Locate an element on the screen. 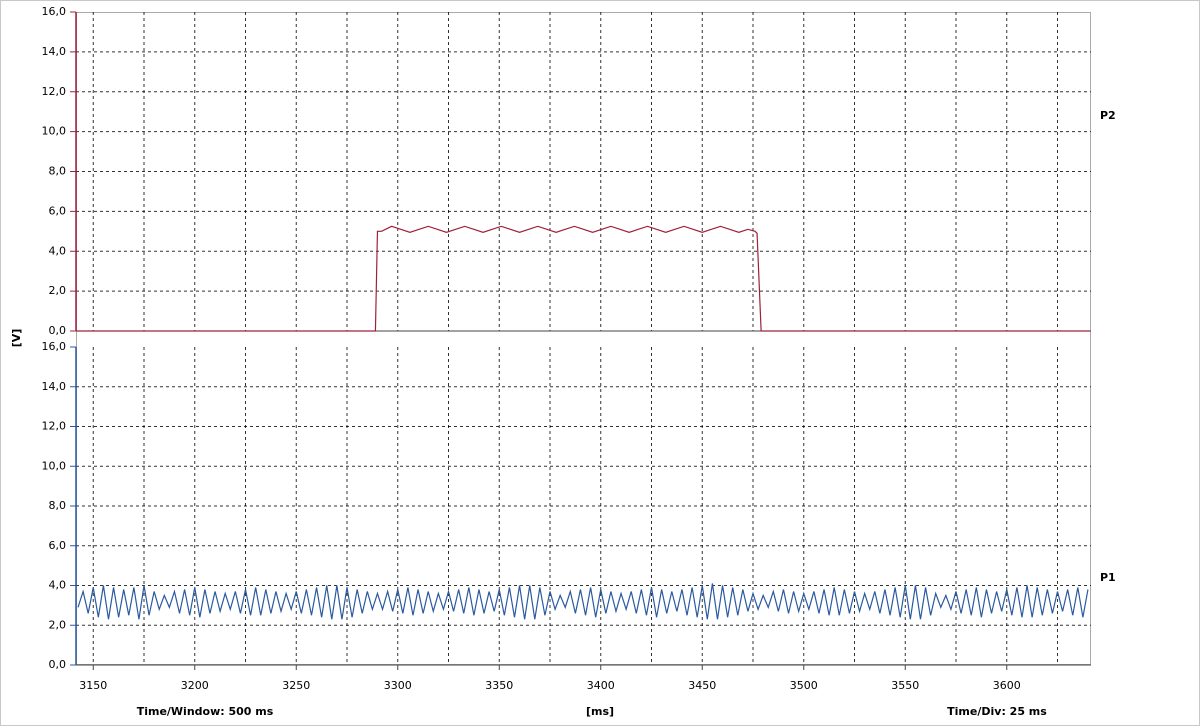  x-tick-label: 3300 is located at coordinates (398, 685).